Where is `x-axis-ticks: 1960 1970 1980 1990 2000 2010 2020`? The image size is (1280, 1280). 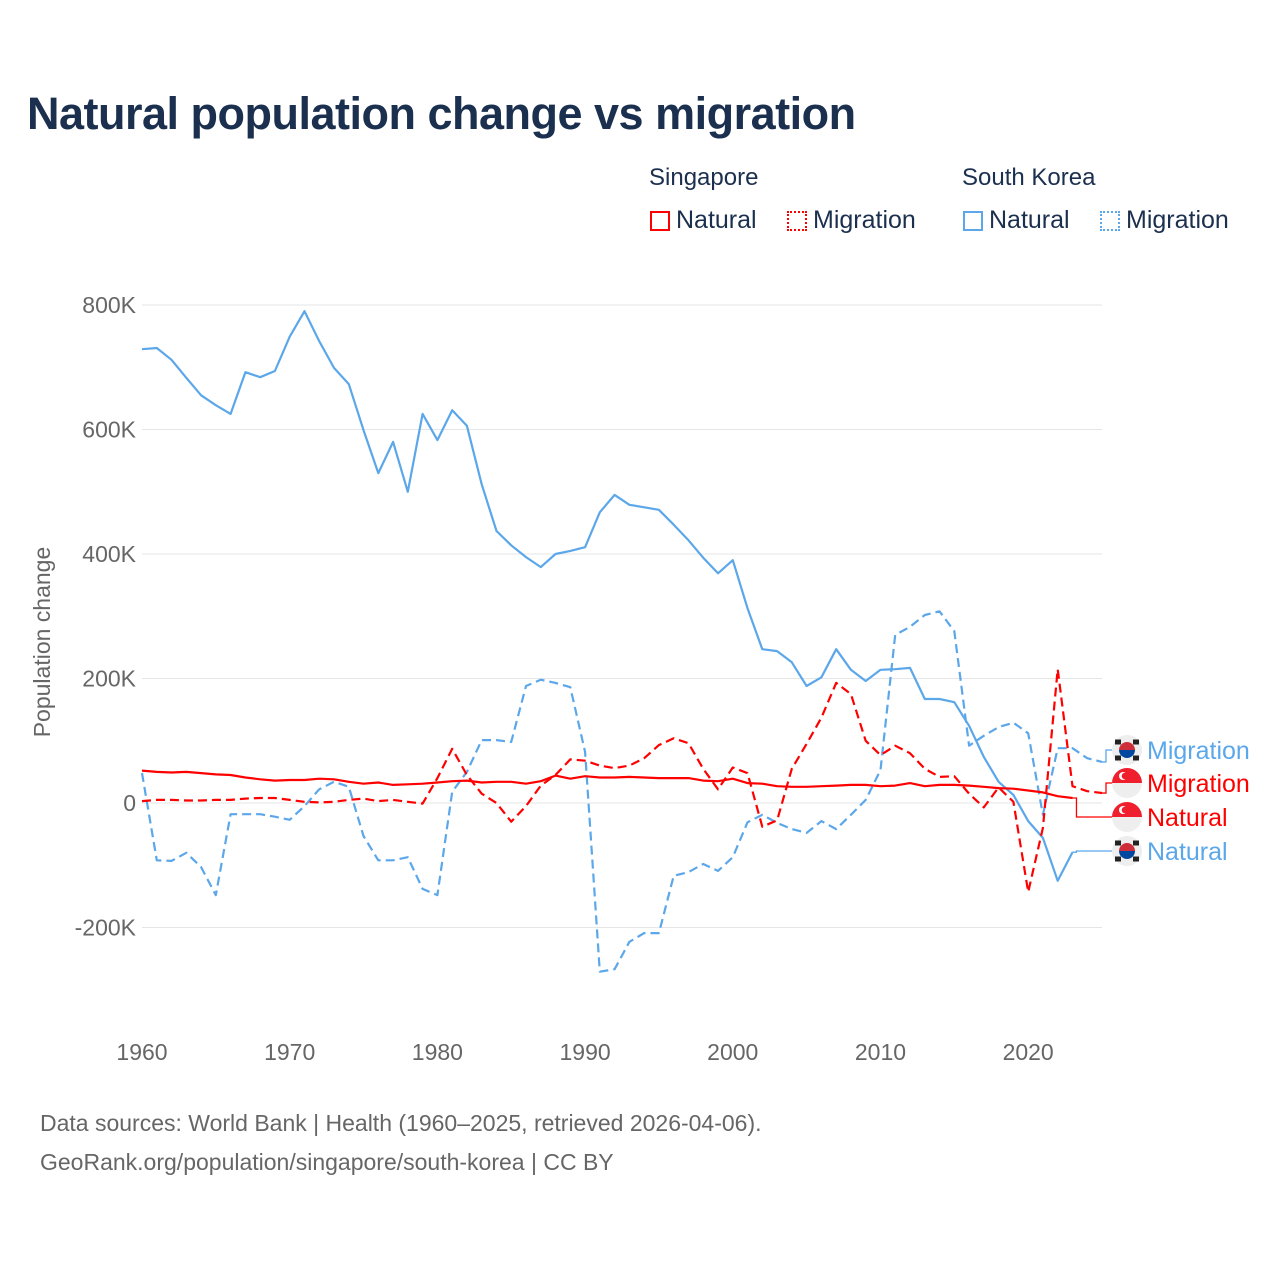
x-axis-ticks: 1960 1970 1980 1990 2000 2010 2020 is located at coordinates (584, 1052).